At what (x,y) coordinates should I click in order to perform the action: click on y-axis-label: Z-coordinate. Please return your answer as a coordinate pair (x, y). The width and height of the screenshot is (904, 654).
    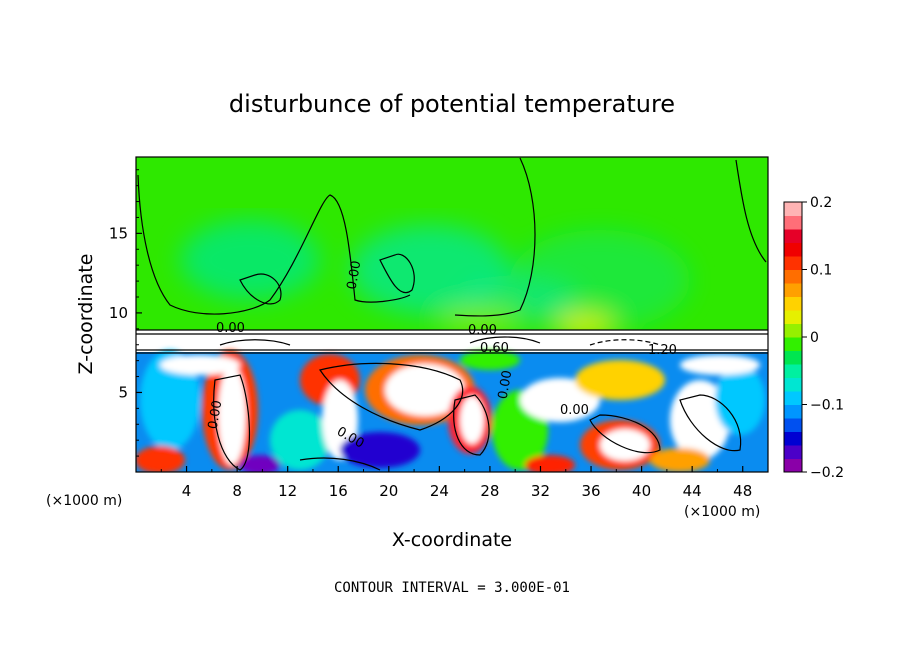
    Looking at the image, I should click on (86, 314).